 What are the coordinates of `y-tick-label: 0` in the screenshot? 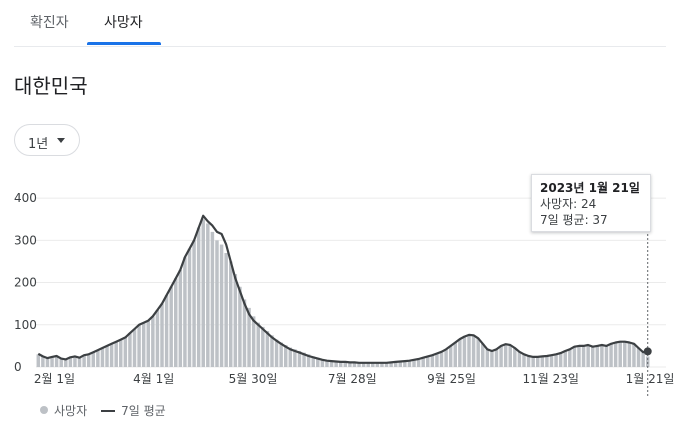 It's located at (18, 367).